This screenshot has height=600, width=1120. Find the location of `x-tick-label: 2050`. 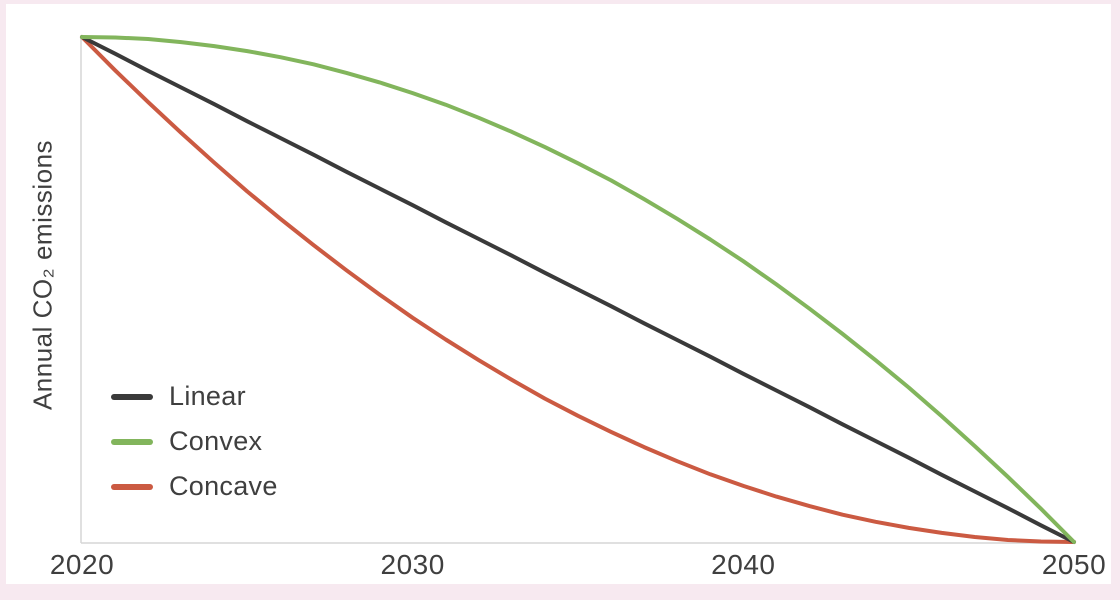

x-tick-label: 2050 is located at coordinates (1074, 564).